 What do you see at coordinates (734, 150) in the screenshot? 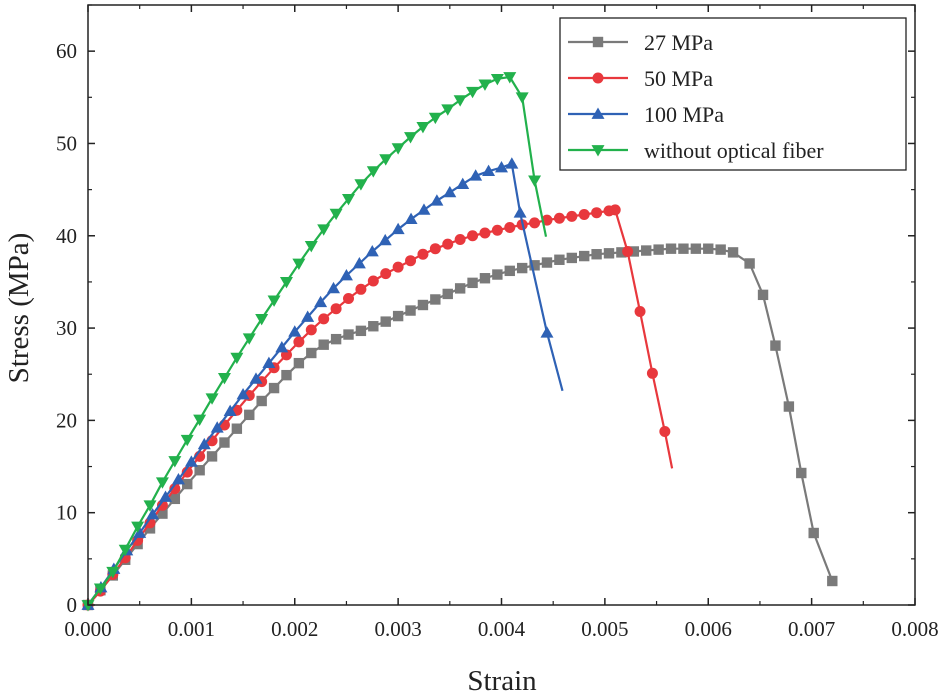
I see `legend-label: without optical fiber` at bounding box center [734, 150].